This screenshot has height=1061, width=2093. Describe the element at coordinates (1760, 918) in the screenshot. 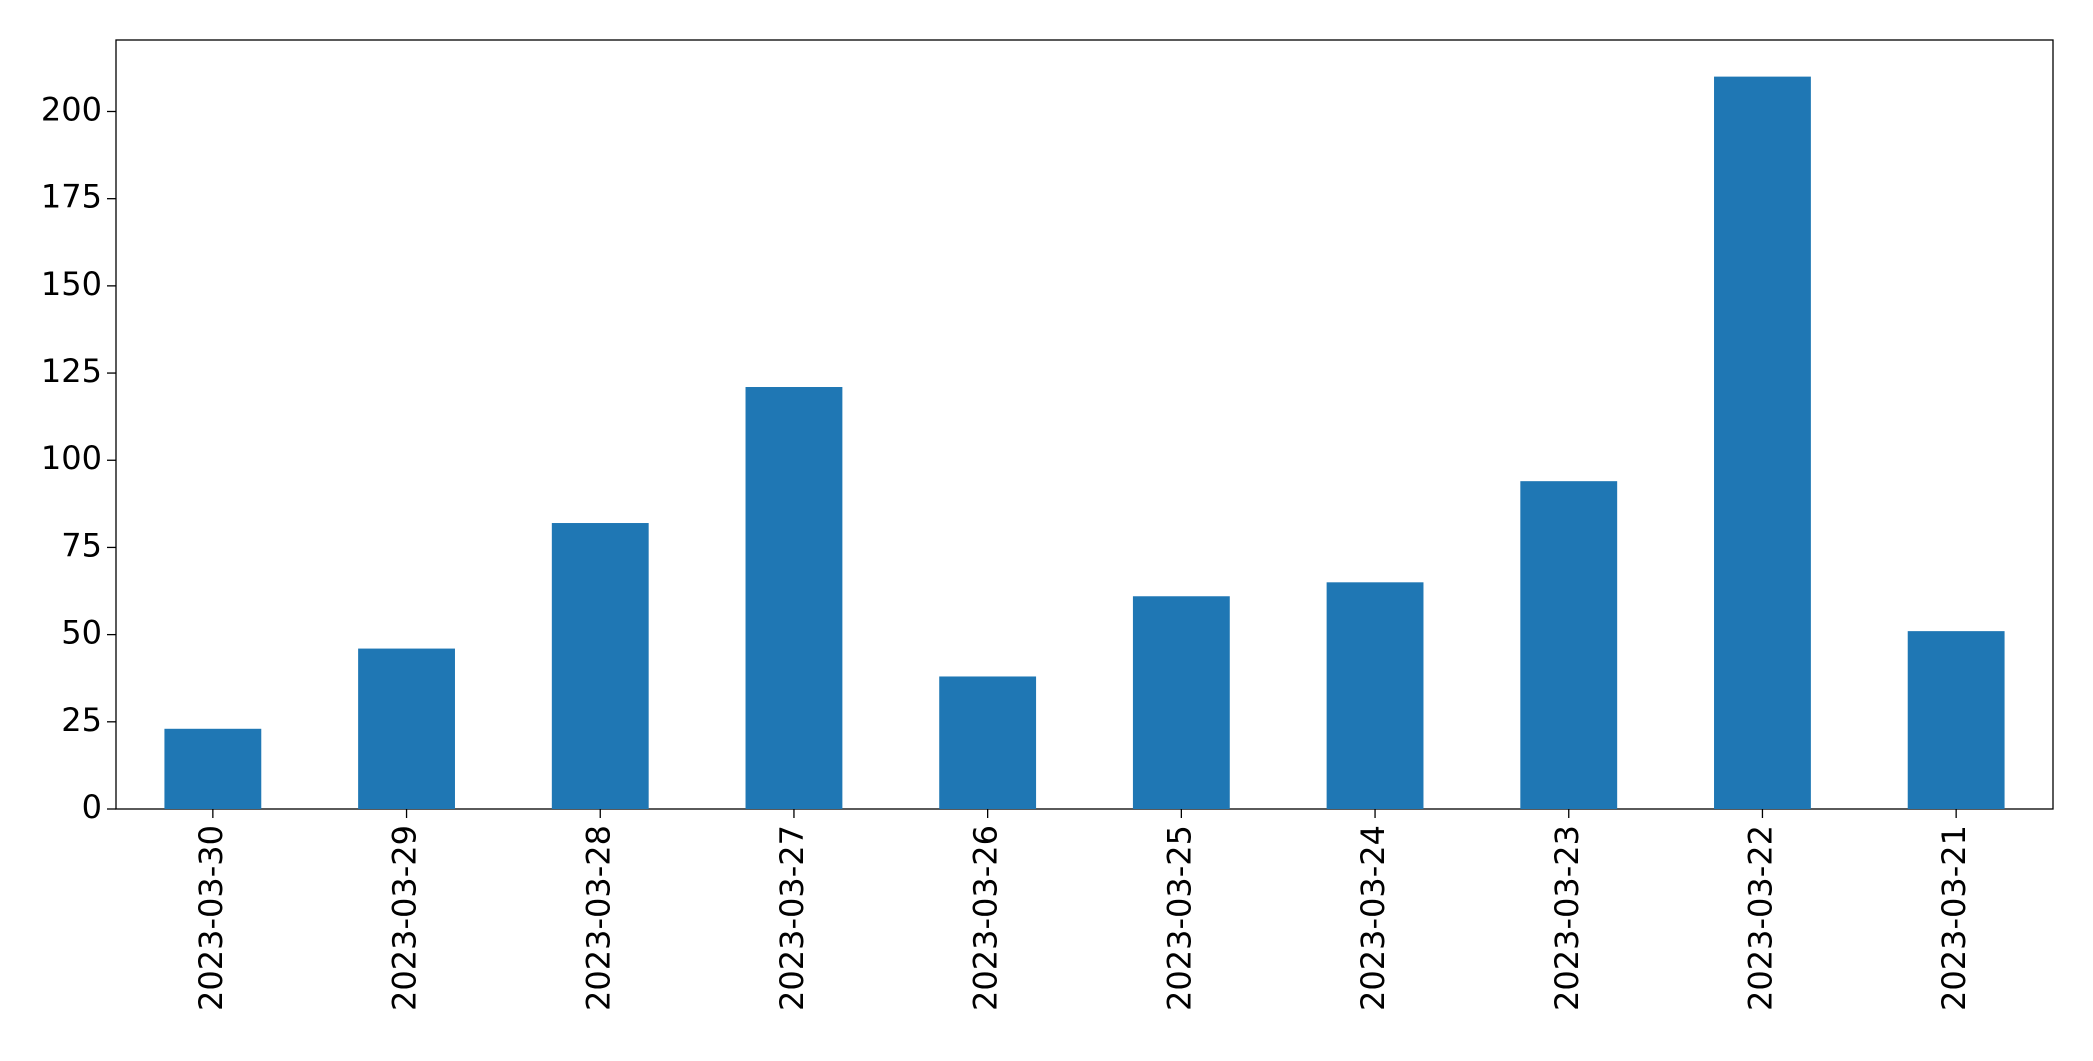

I see `x-tick-label: 2023-03-22` at that location.